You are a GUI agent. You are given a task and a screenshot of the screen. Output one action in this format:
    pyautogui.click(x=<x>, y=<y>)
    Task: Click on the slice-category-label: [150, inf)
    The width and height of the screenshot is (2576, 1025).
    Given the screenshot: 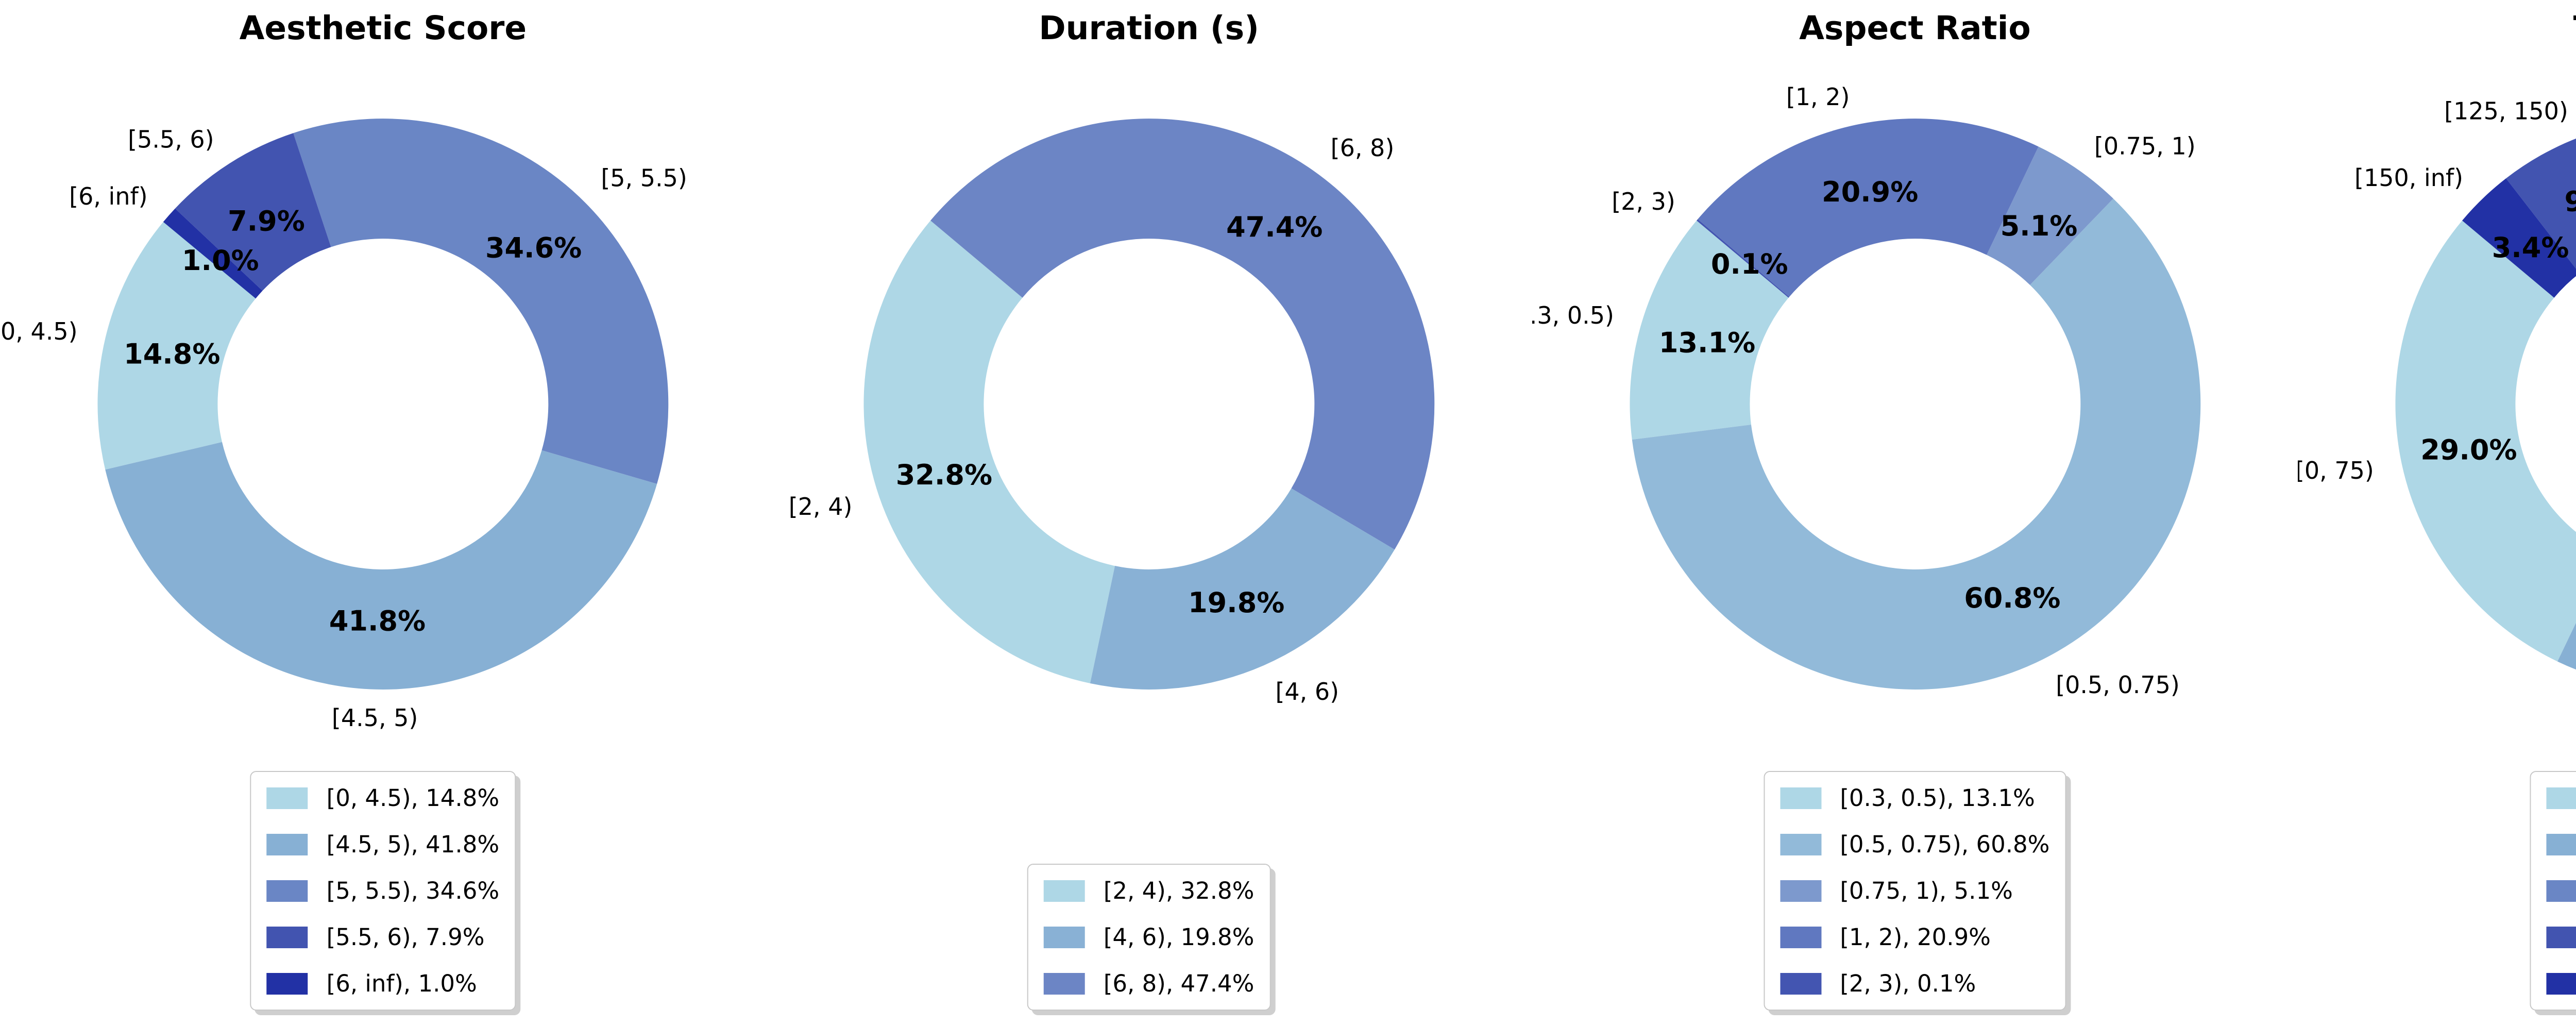 What is the action you would take?
    pyautogui.click(x=2408, y=178)
    